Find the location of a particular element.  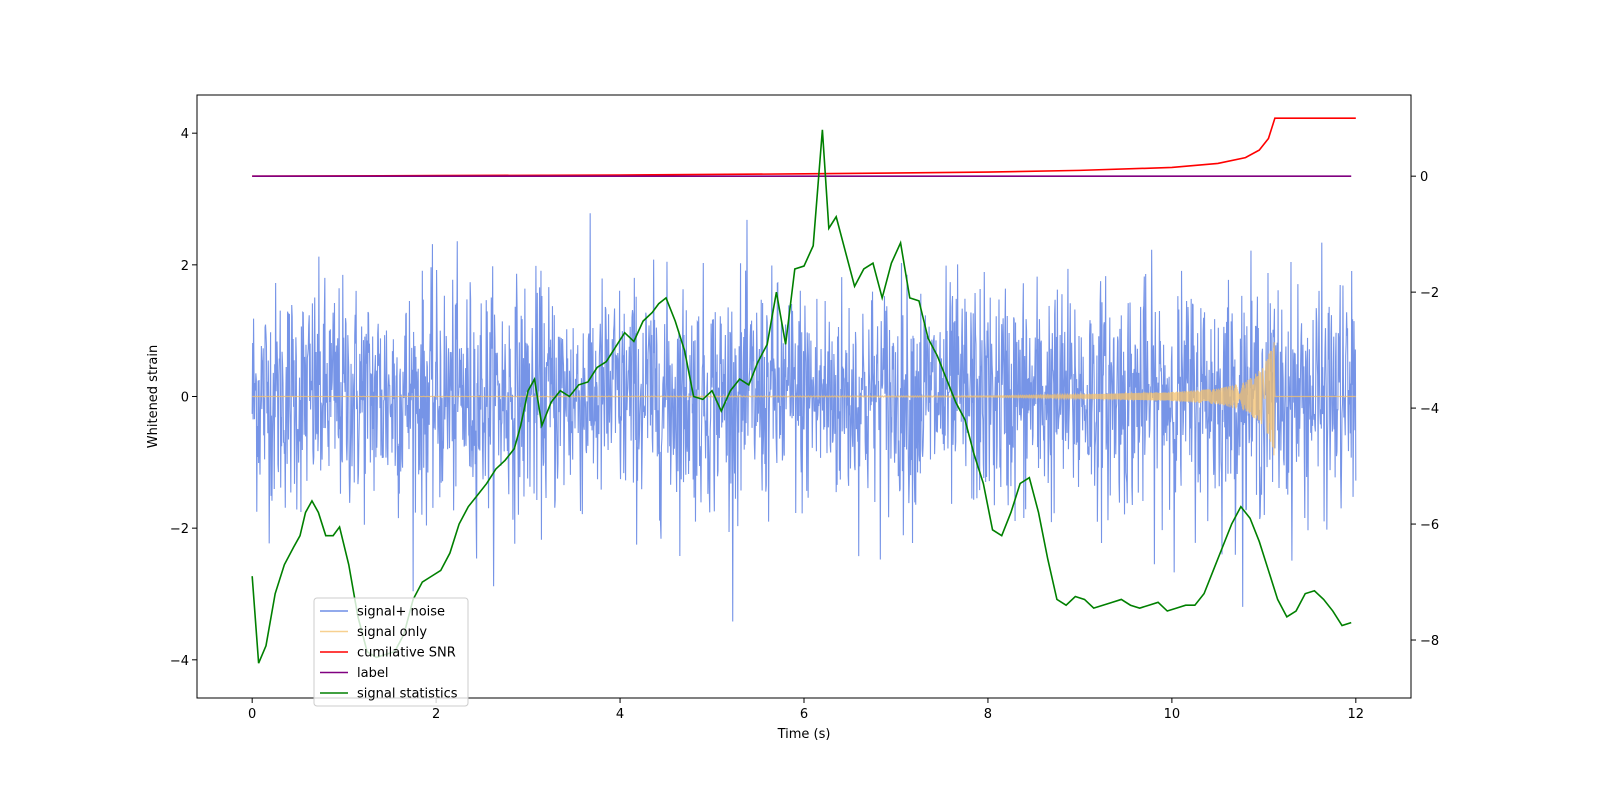

x-tick-label: 4 is located at coordinates (620, 714).